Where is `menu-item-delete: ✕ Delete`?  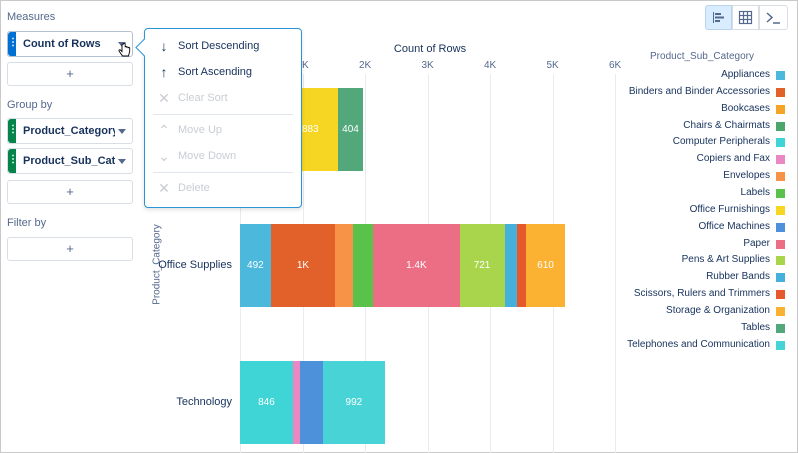 menu-item-delete: ✕ Delete is located at coordinates (184, 188).